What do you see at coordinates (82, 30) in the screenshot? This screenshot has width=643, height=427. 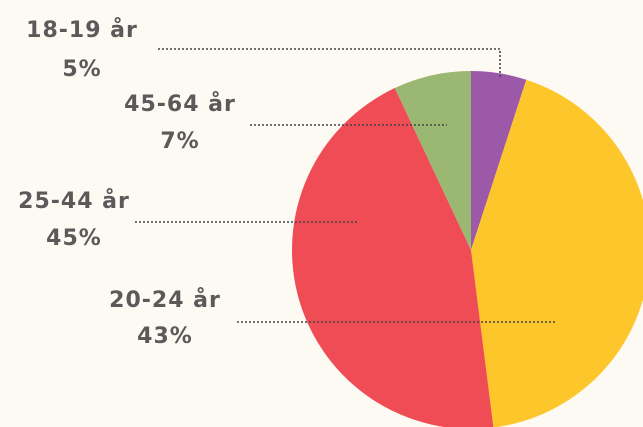 I see `slice-label: 18-19 år` at bounding box center [82, 30].